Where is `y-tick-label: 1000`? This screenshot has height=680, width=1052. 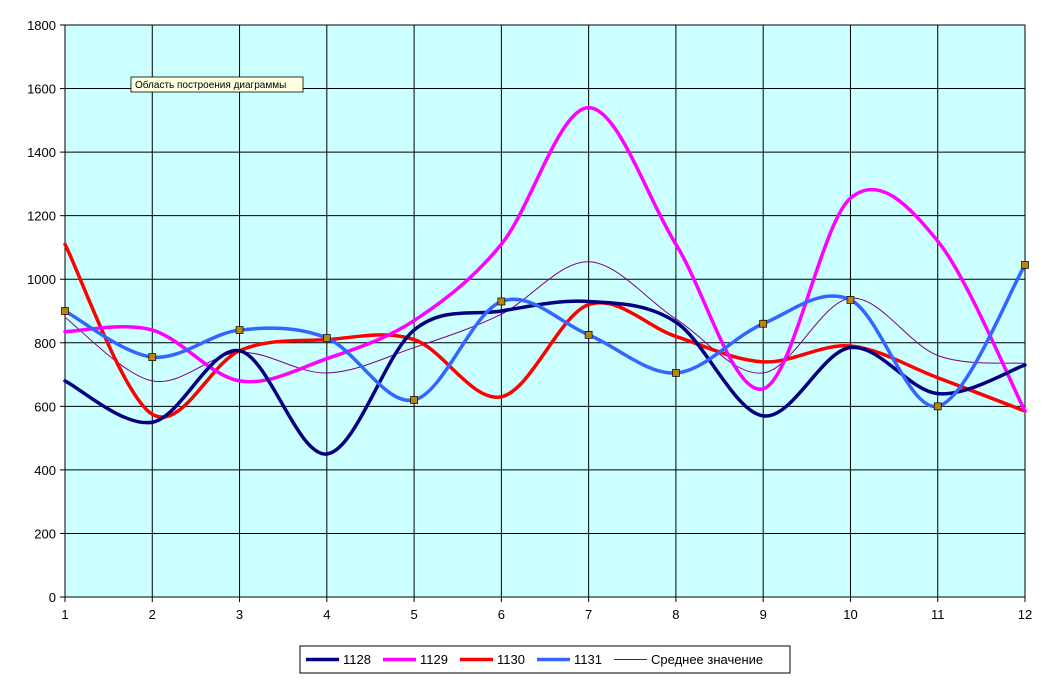 y-tick-label: 1000 is located at coordinates (41, 279).